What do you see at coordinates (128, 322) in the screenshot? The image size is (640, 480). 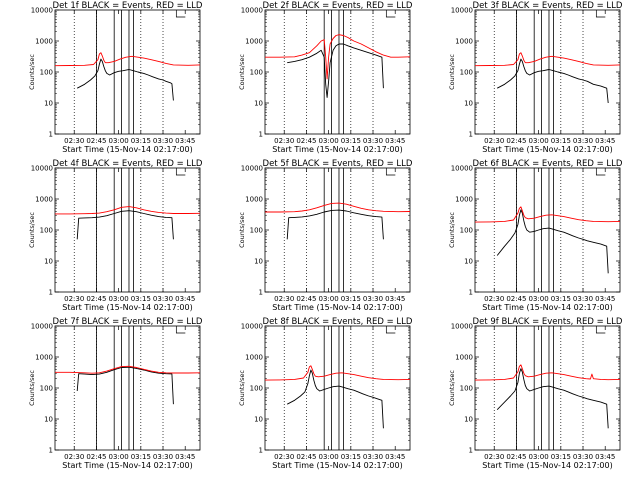 I see `panel-title: Det 7f BLACK = Events, RED = LLD` at bounding box center [128, 322].